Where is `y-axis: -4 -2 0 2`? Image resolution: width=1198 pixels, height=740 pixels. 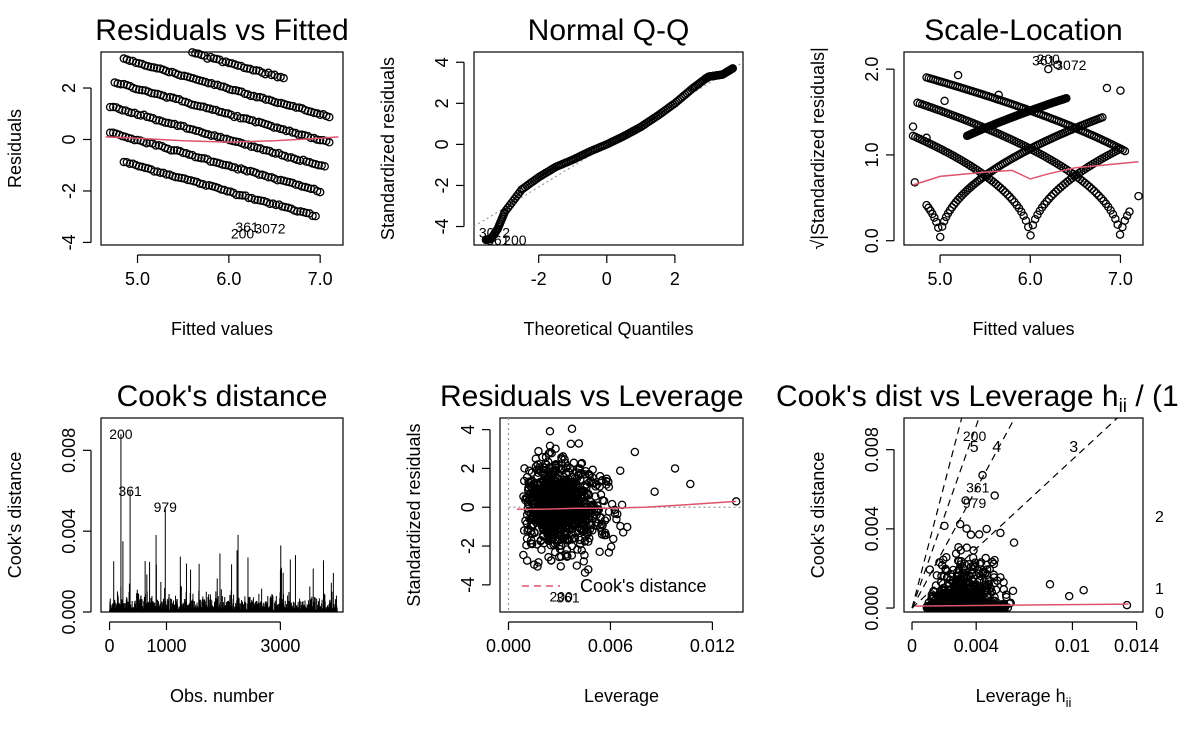 y-axis: -4 -2 0 2 is located at coordinates (75, 166).